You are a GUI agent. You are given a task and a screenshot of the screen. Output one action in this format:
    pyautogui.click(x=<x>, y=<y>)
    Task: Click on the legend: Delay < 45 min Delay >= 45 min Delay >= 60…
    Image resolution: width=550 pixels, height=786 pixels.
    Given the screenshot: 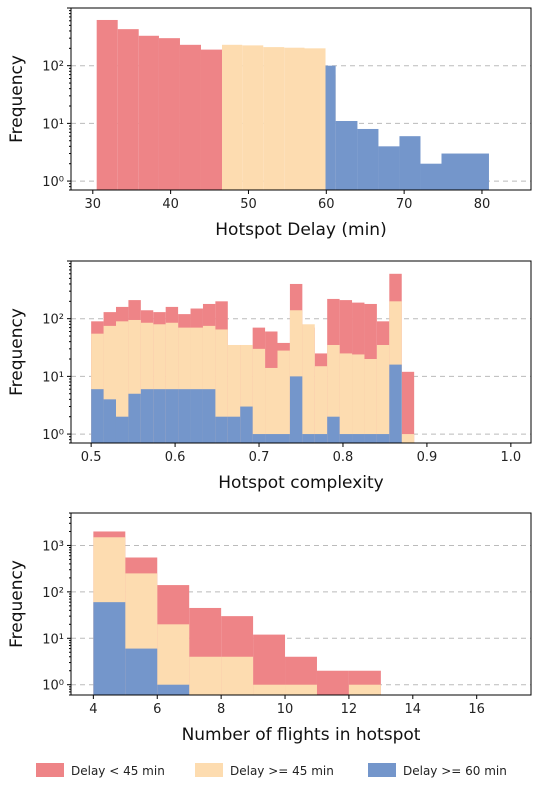 What is the action you would take?
    pyautogui.click(x=271, y=770)
    